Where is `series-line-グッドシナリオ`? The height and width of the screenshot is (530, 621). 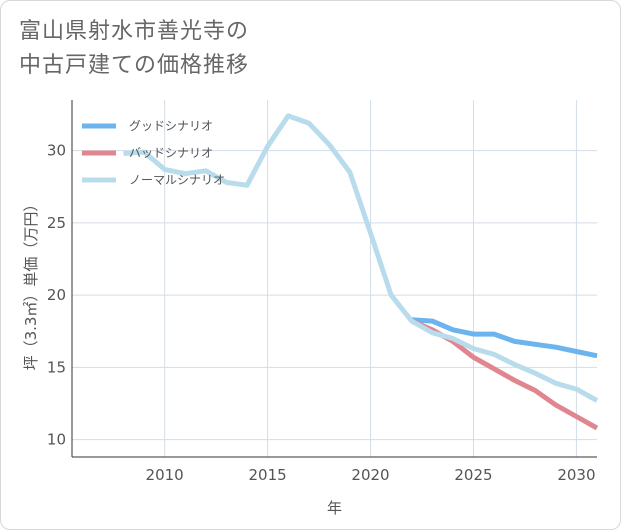 series-line-グッドシナリオ is located at coordinates (504, 338).